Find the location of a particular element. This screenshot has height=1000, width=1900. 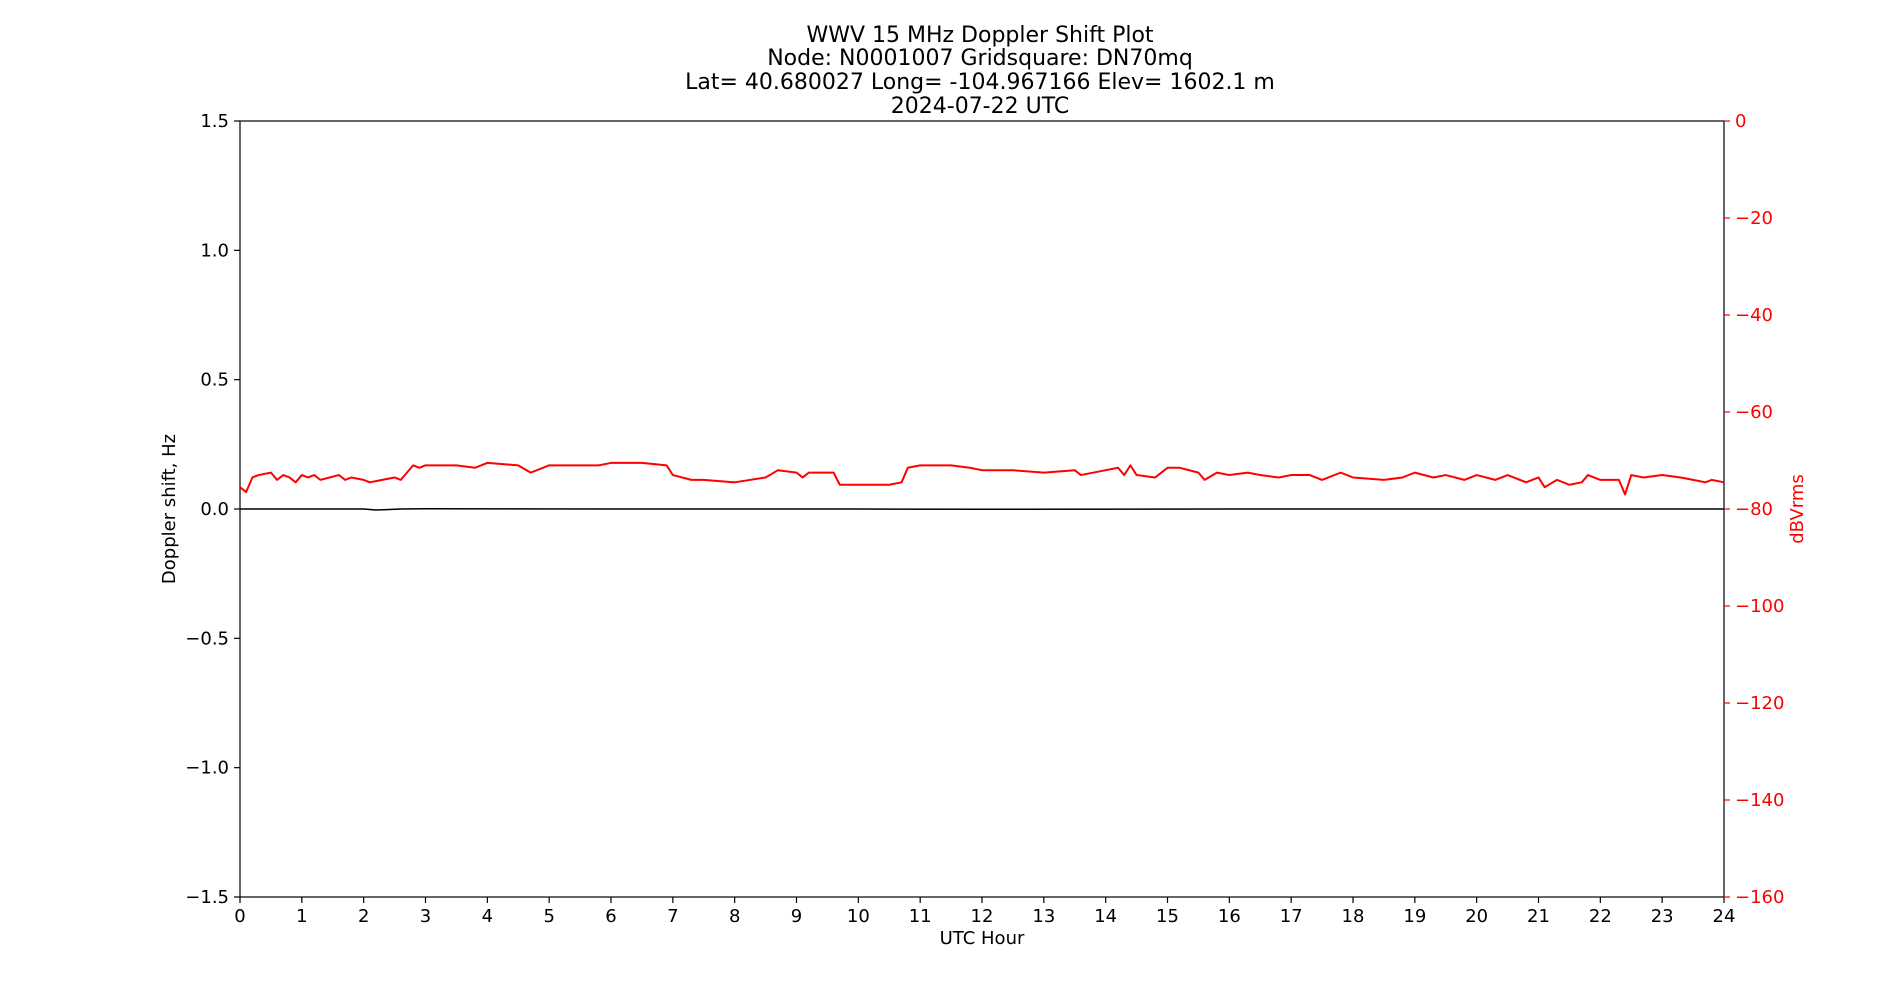

x-axis: 0 1 2 3 4 5 6 7 8 9 10 11 12 13 14 15 16 17 18 19 20 21 22 23 24 is located at coordinates (984, 912).